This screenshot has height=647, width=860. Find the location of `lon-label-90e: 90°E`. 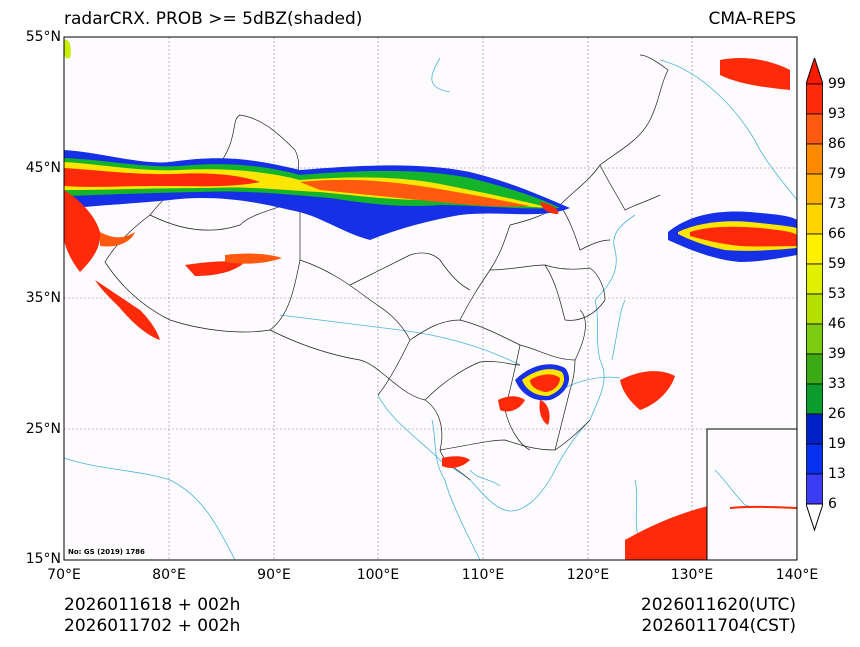

lon-label-90e: 90°E is located at coordinates (274, 575).